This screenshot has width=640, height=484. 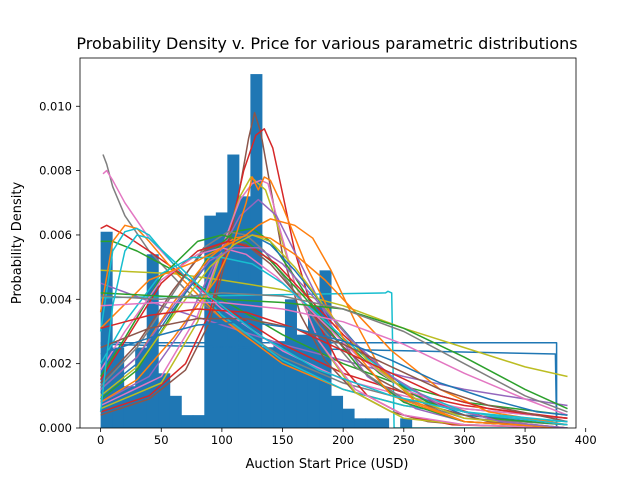 What do you see at coordinates (55, 299) in the screenshot?
I see `y-tick-label: 0.004` at bounding box center [55, 299].